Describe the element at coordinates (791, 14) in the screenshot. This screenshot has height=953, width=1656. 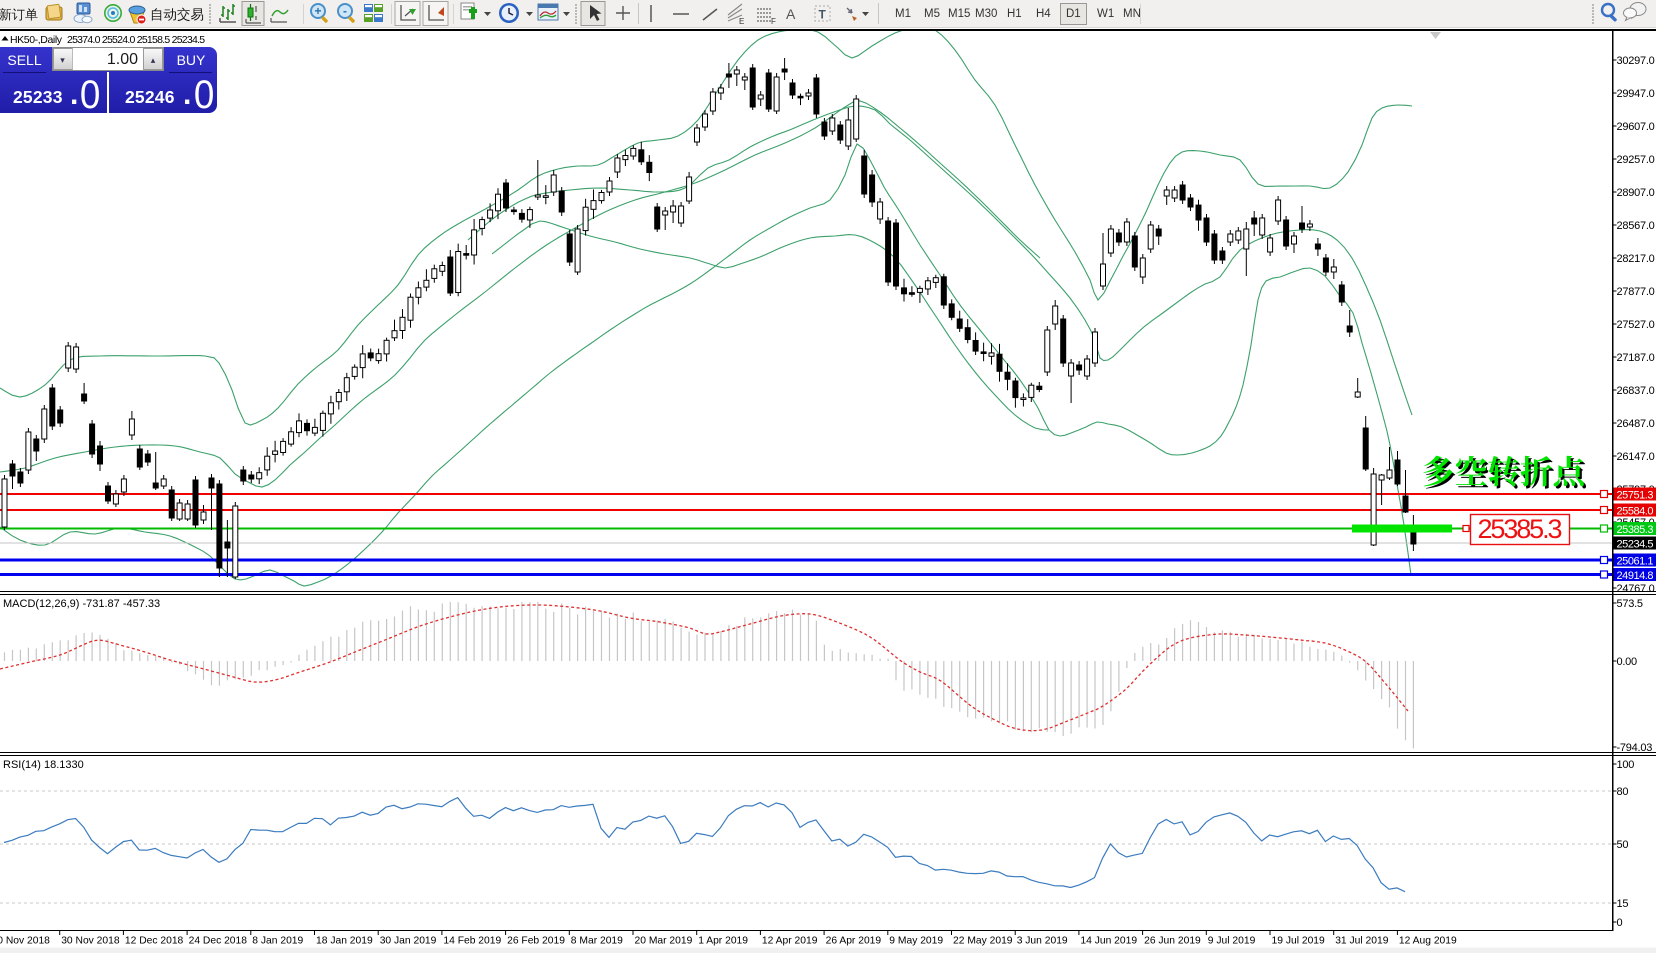
I see `svg-text: A` at that location.